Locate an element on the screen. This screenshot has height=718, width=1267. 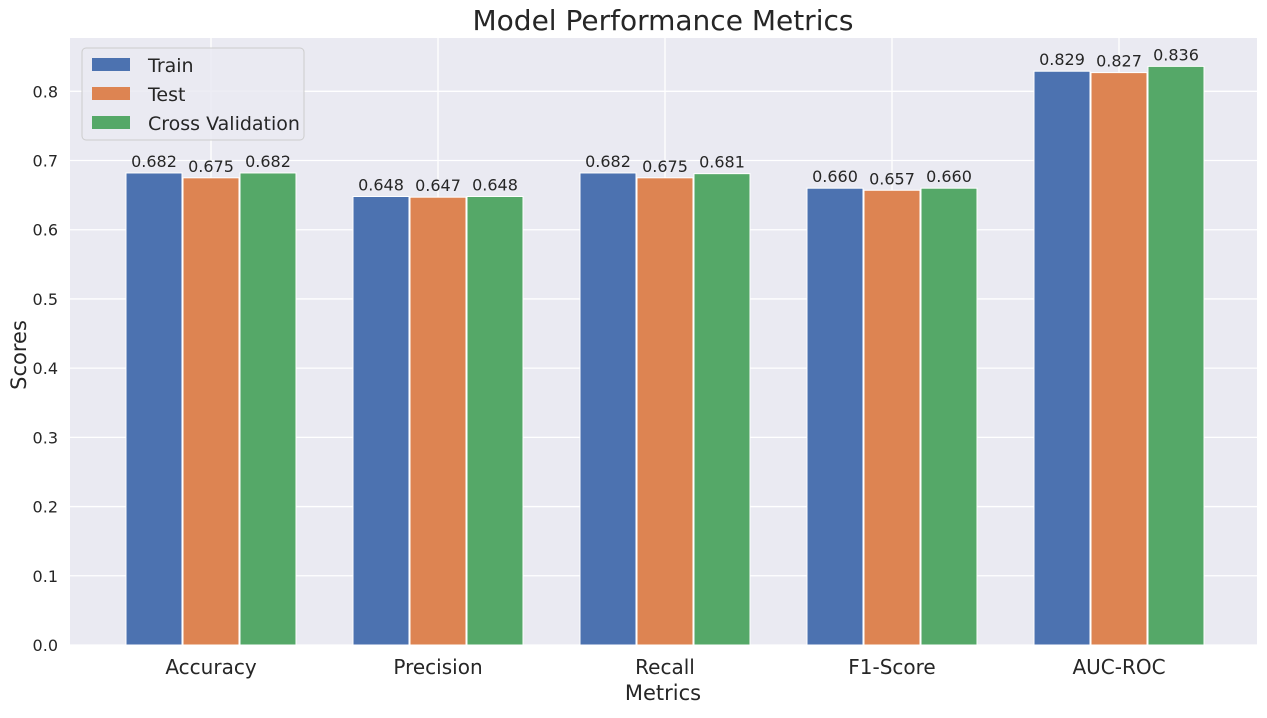
y-tick-label: 0.0 is located at coordinates (45, 645).